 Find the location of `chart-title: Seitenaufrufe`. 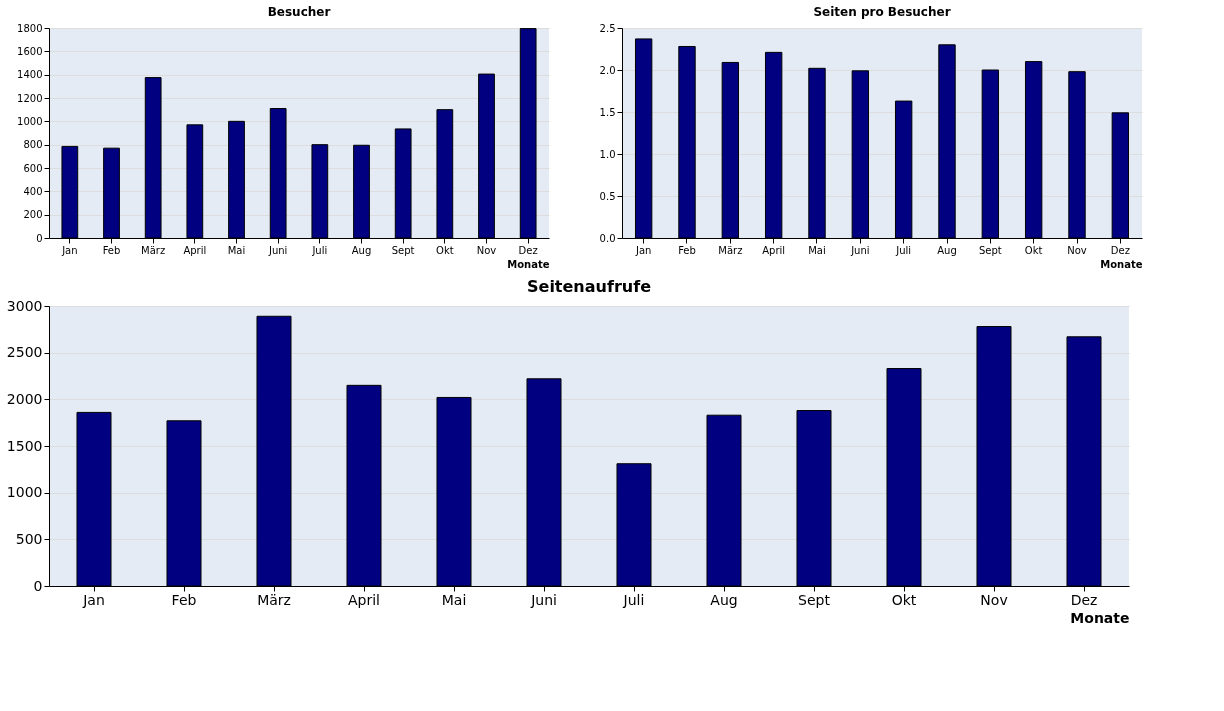

chart-title: Seitenaufrufe is located at coordinates (589, 286).